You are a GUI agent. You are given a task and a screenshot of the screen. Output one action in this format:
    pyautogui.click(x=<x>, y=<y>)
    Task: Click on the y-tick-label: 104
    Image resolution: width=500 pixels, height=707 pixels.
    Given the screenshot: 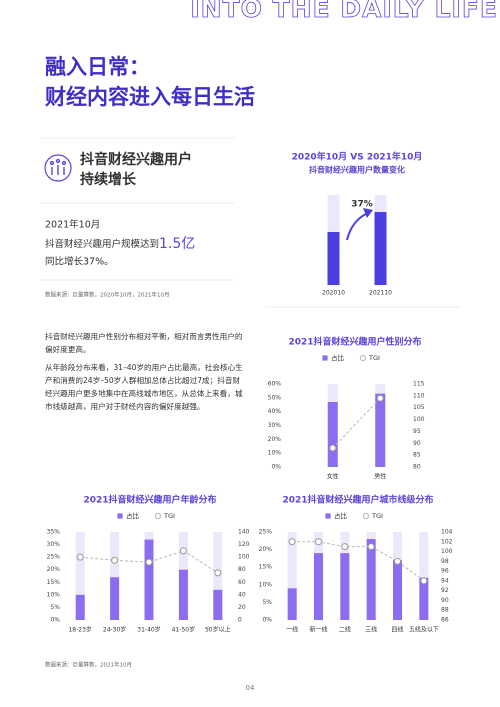 What is the action you would take?
    pyautogui.click(x=447, y=532)
    